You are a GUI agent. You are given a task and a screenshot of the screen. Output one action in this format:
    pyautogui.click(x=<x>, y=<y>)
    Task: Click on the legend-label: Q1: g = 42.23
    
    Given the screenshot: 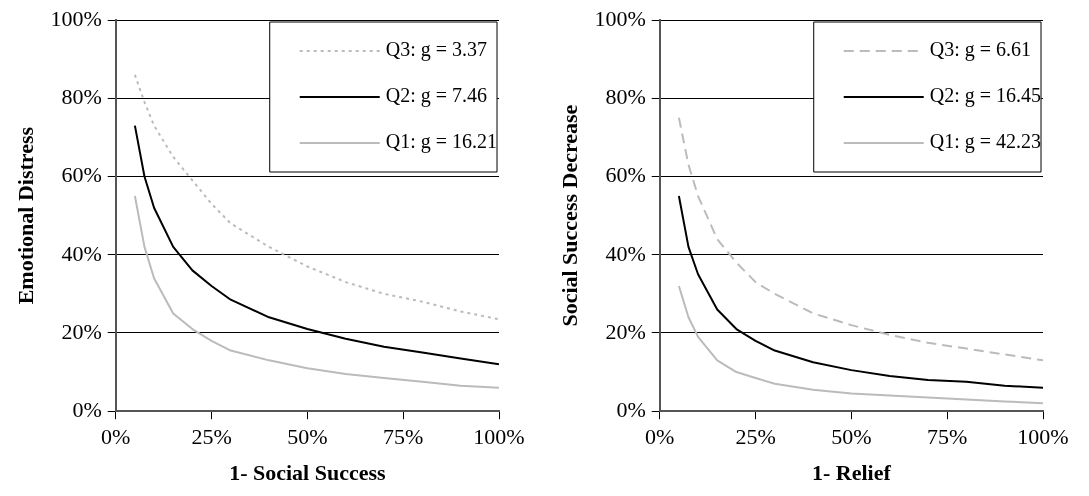 What is the action you would take?
    pyautogui.click(x=985, y=142)
    